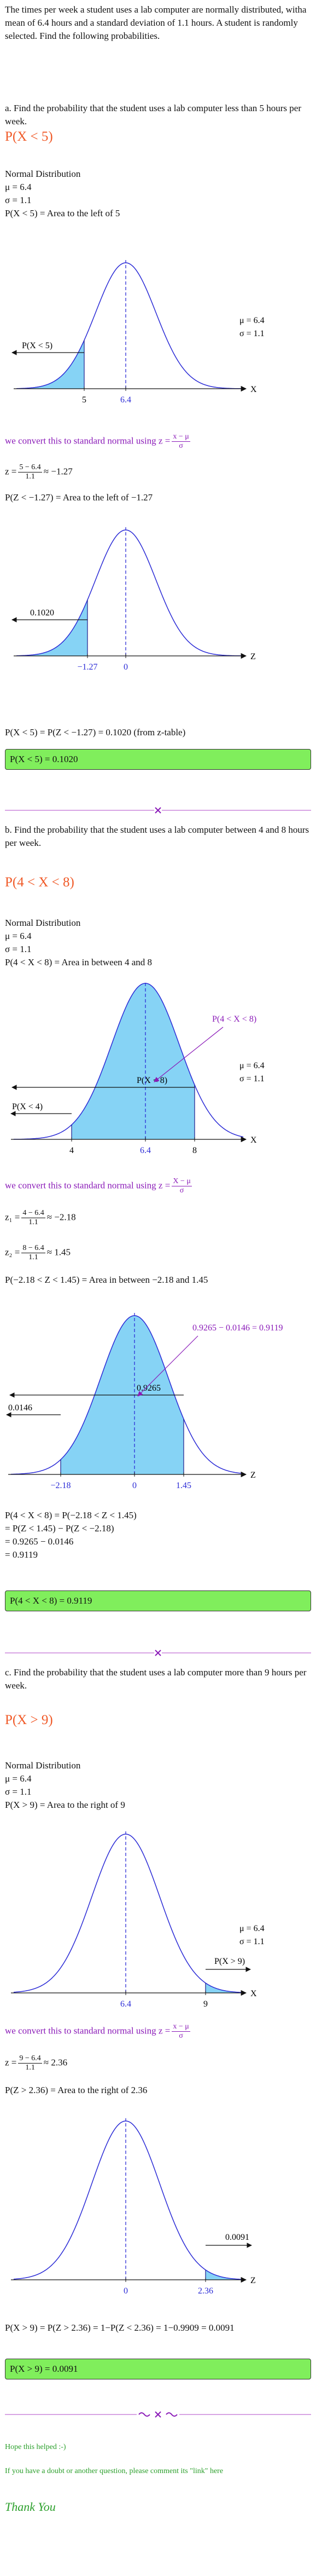 The image size is (316, 2576). What do you see at coordinates (158, 2369) in the screenshot?
I see `answer: P(X > 9) = 0.0091` at bounding box center [158, 2369].